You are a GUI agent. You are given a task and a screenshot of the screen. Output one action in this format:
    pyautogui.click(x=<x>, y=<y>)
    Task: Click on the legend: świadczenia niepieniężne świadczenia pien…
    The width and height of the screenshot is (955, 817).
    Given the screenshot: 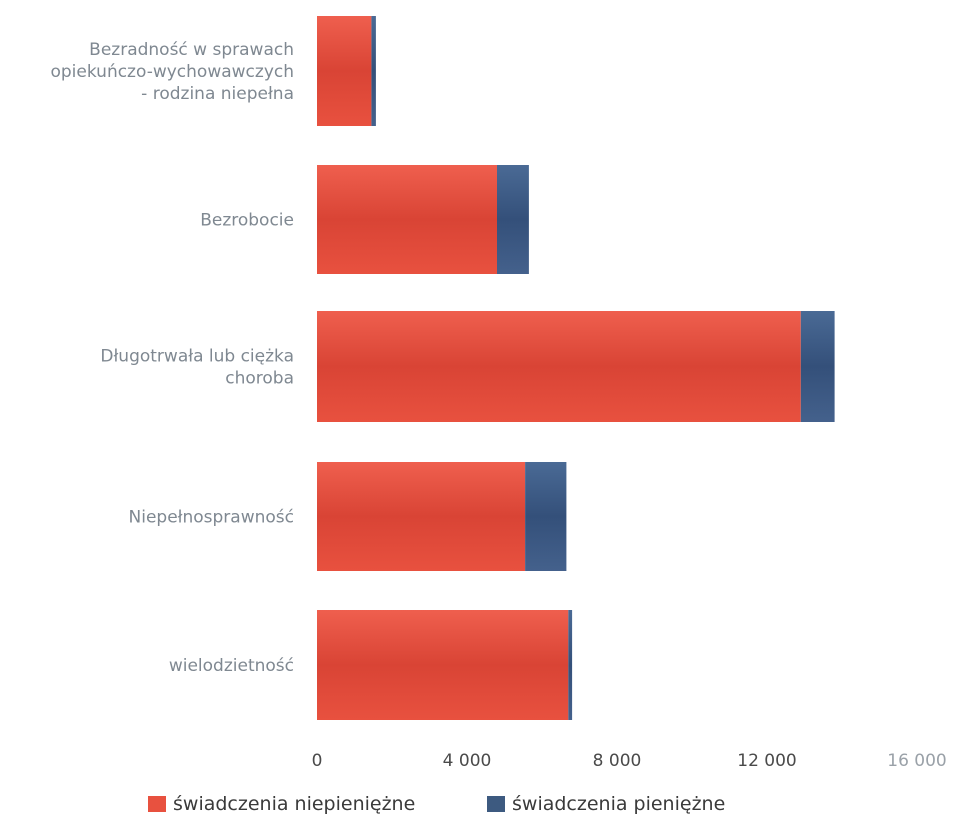 What is the action you would take?
    pyautogui.click(x=436, y=804)
    